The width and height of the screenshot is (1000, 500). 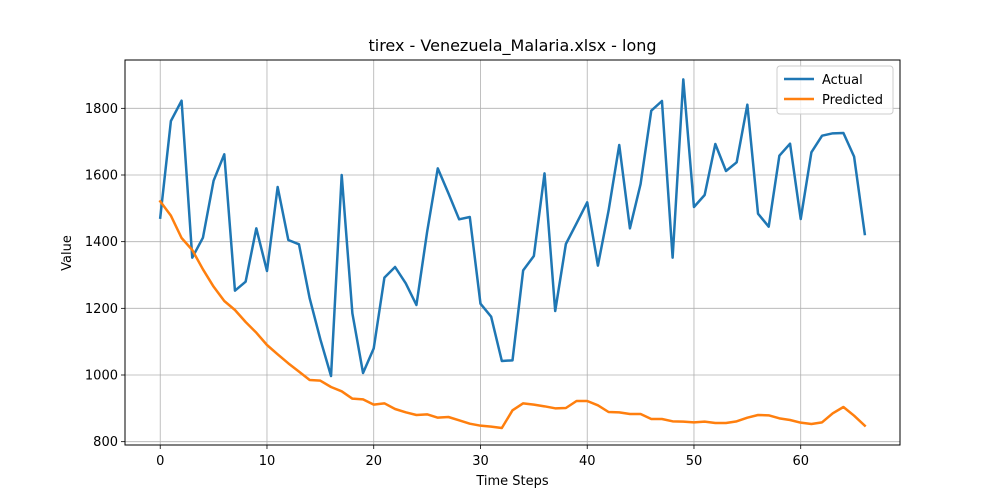 I want to click on x-tick-label: 20, so click(x=373, y=461).